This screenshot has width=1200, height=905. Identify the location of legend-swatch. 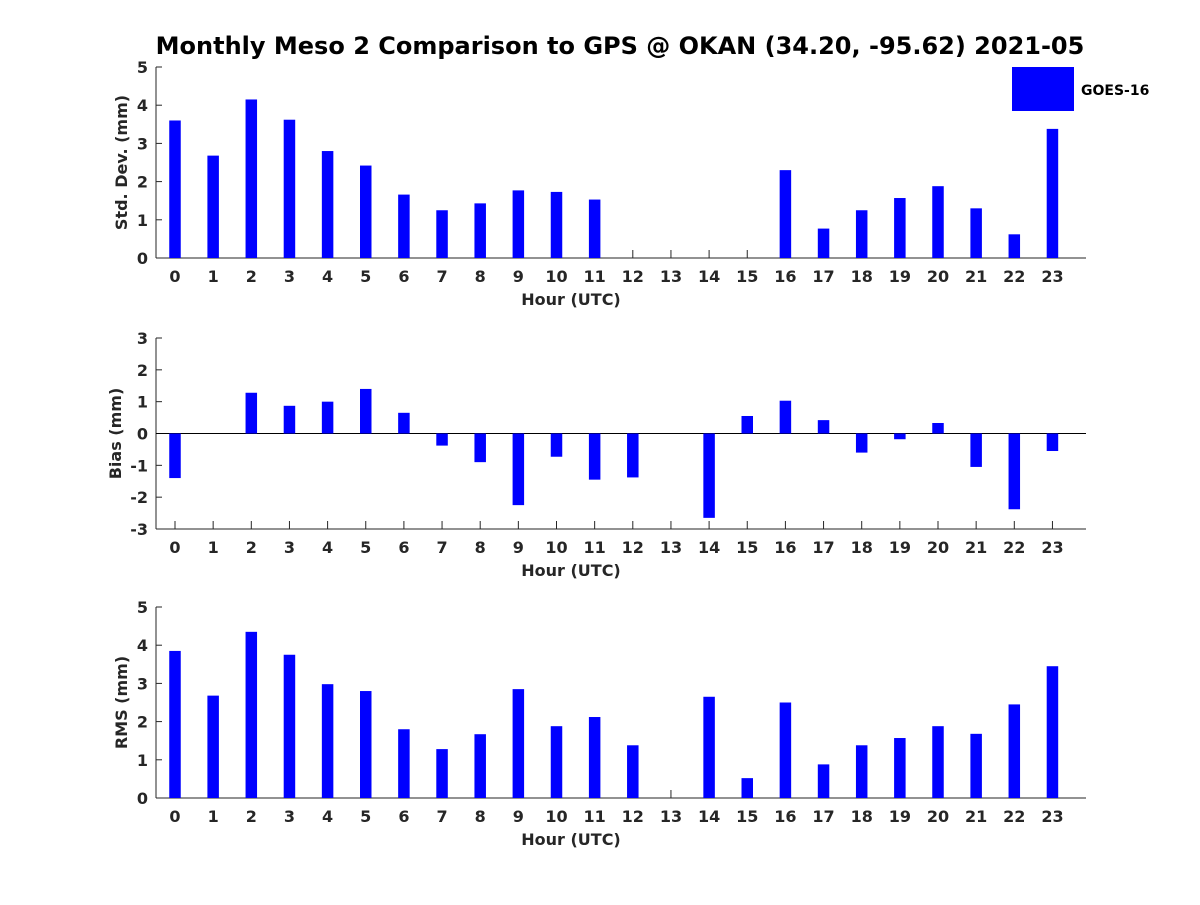
(1043, 89).